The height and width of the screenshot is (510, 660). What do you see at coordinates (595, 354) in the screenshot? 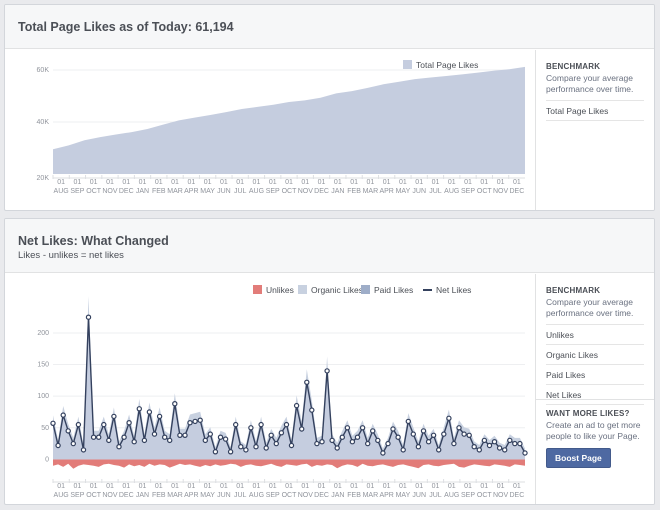
I see `benchmark-item-organic-likes: Organic Likes` at bounding box center [595, 354].